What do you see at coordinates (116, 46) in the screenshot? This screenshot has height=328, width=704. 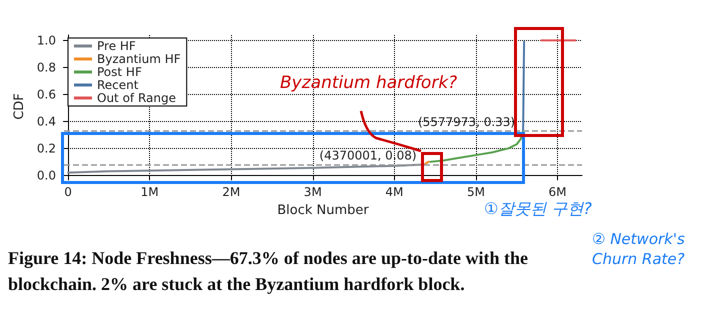 I see `legend-label: Pre HF` at bounding box center [116, 46].